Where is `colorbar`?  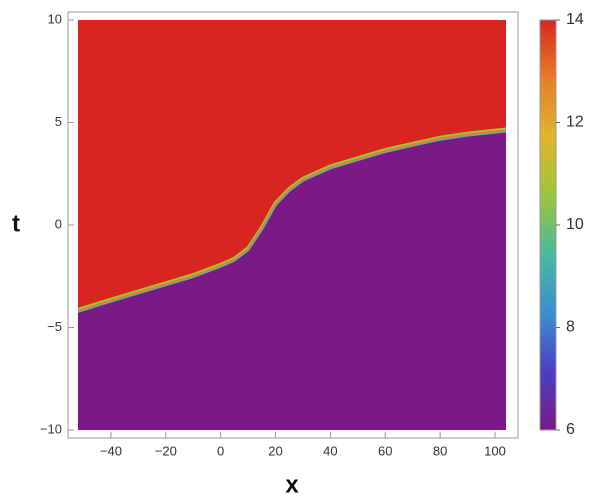
colorbar is located at coordinates (548, 225).